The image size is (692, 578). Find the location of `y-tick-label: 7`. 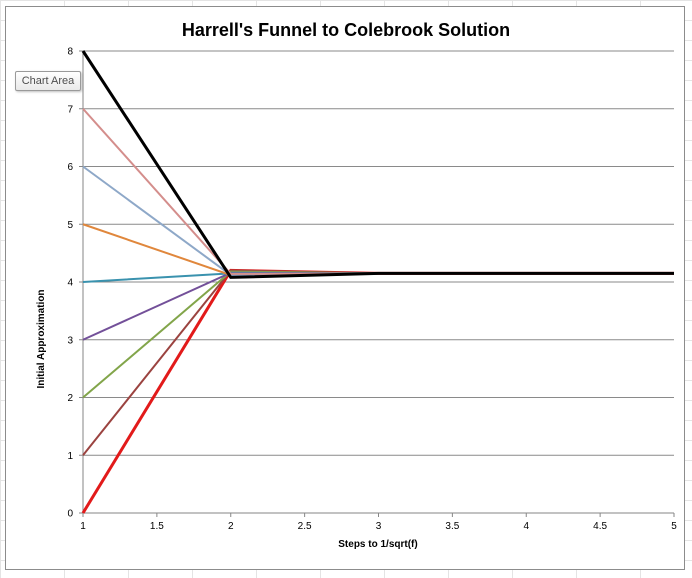

y-tick-label: 7 is located at coordinates (70, 109).